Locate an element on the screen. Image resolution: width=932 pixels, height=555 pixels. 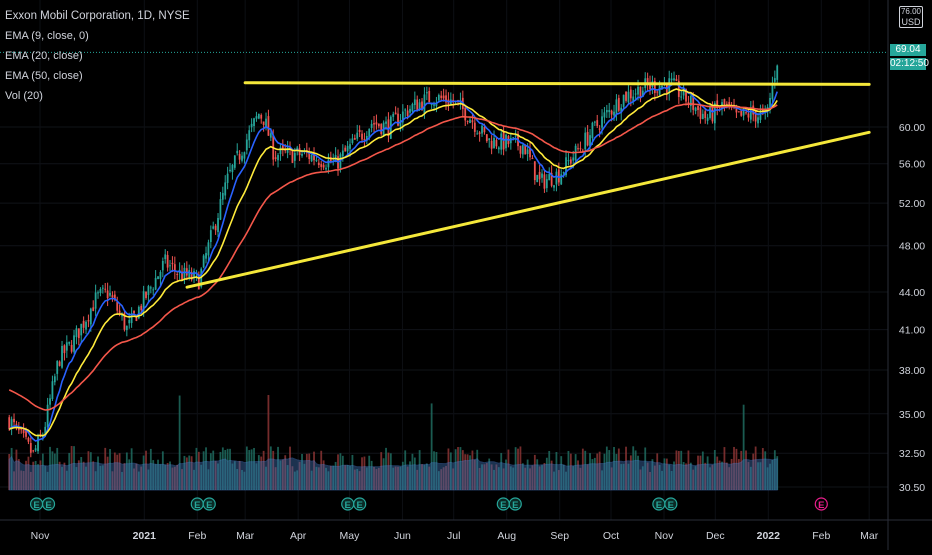
x-tick-label: Apr is located at coordinates (298, 536).